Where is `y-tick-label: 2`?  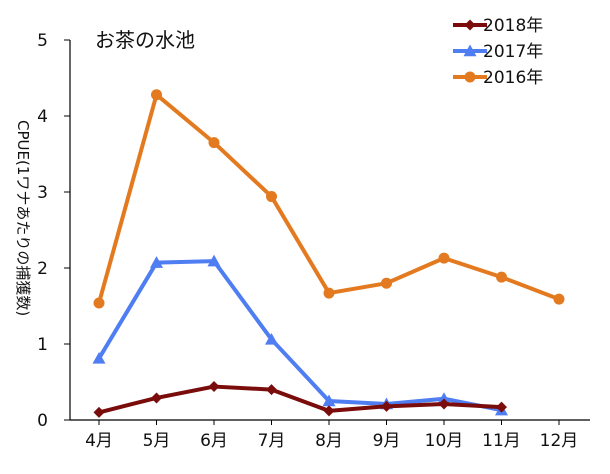 y-tick-label: 2 is located at coordinates (42, 269).